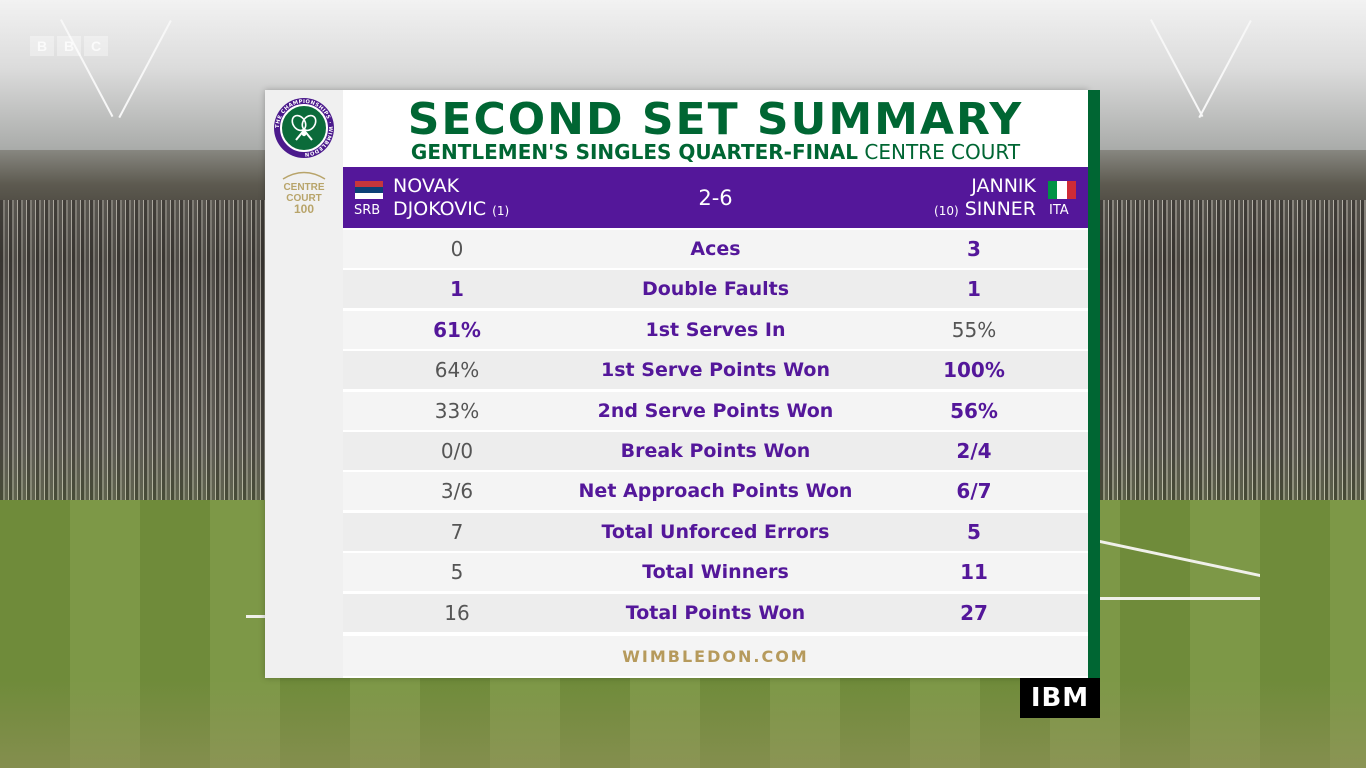 The image size is (1366, 768). What do you see at coordinates (1003, 186) in the screenshot?
I see `player2-first-name: JANNIK` at bounding box center [1003, 186].